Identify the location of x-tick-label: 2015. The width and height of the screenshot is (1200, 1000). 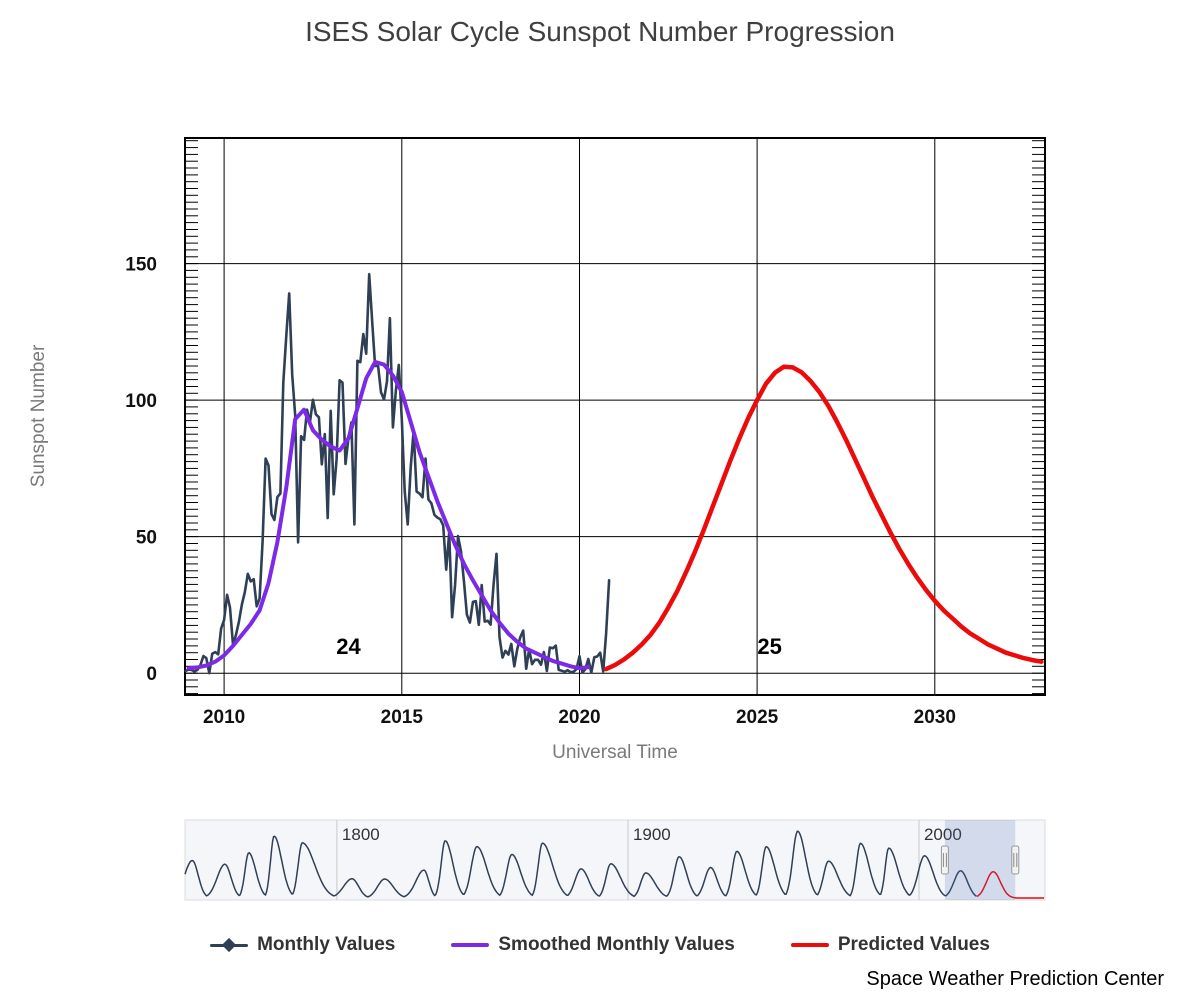
(402, 717).